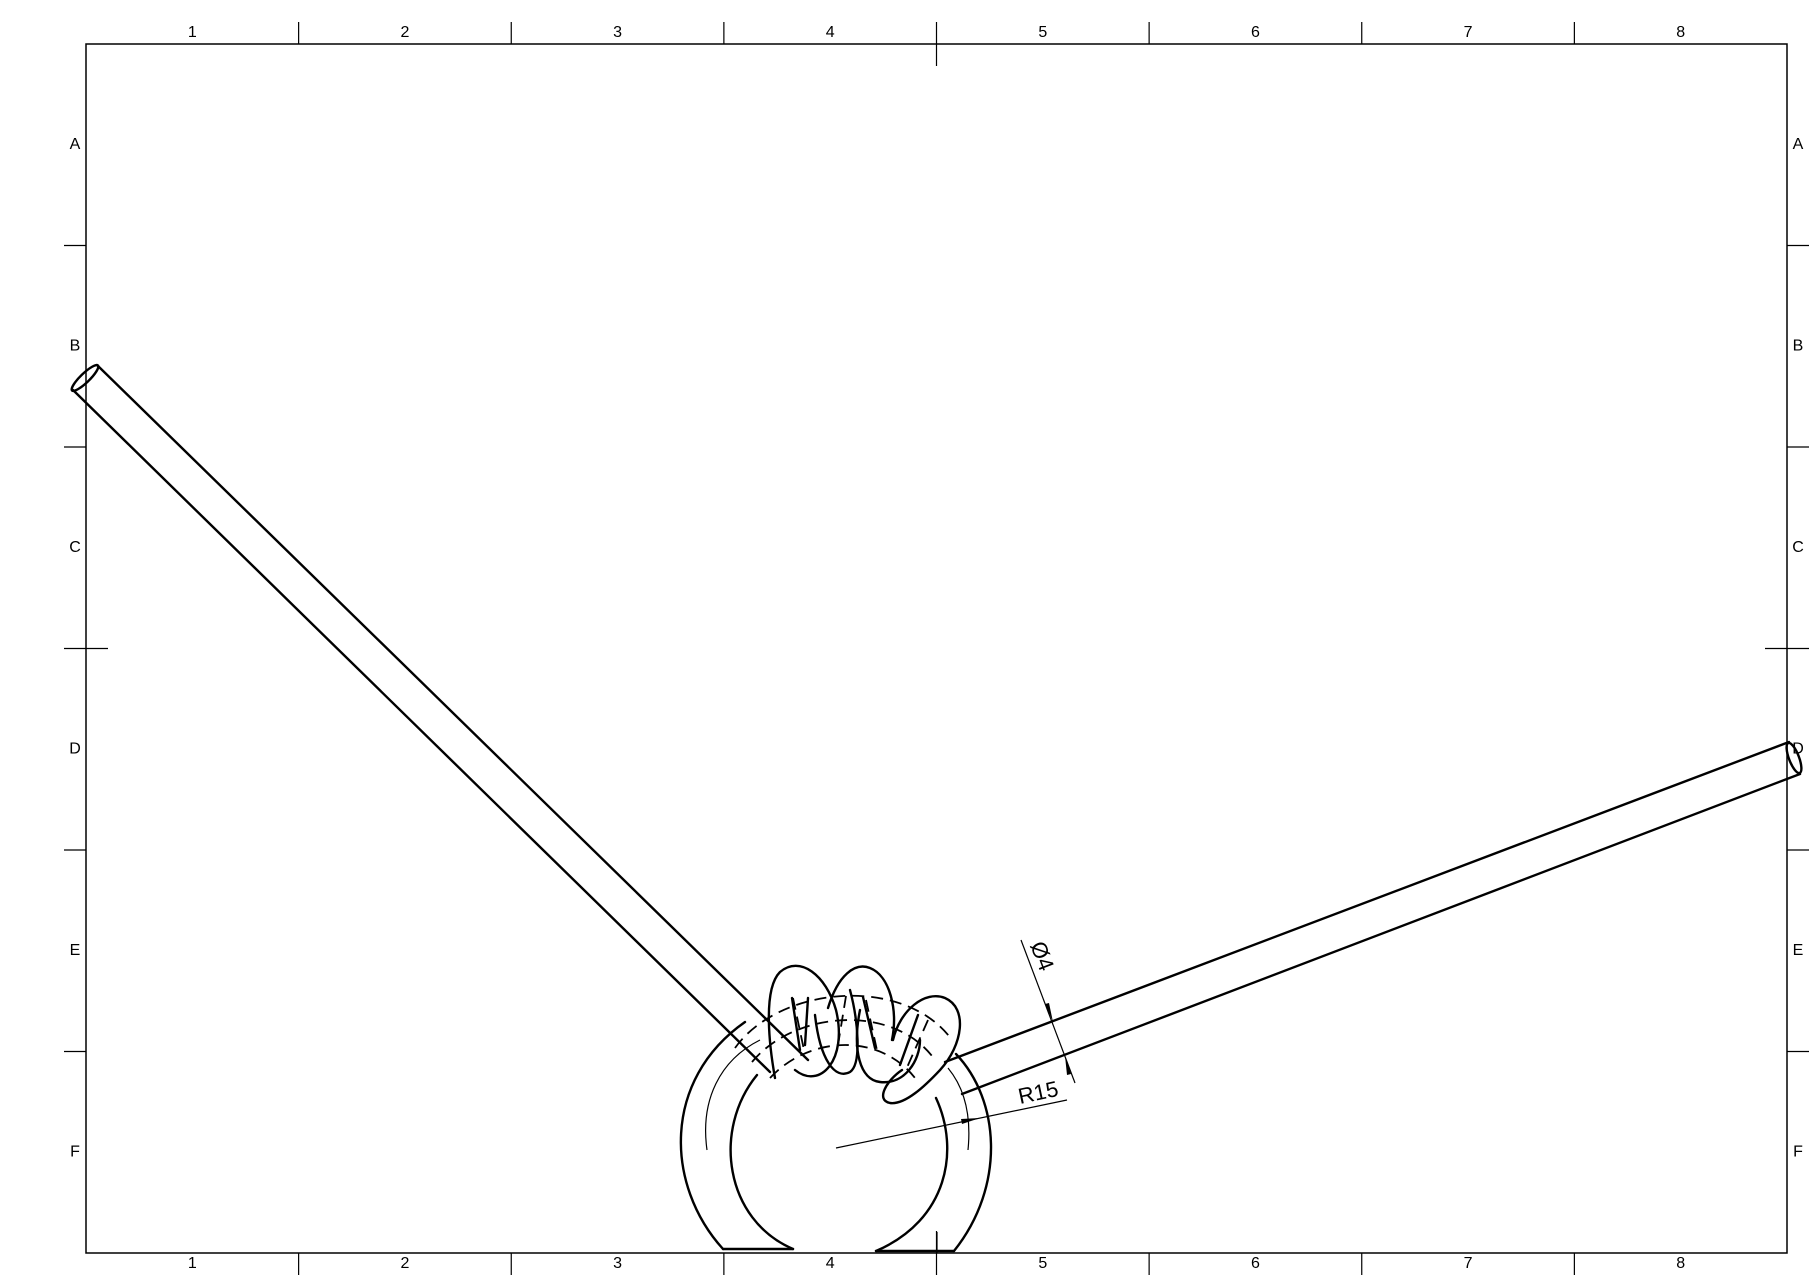 The height and width of the screenshot is (1288, 1820). Describe the element at coordinates (75, 1151) in the screenshot. I see `row-label-left: F` at that location.